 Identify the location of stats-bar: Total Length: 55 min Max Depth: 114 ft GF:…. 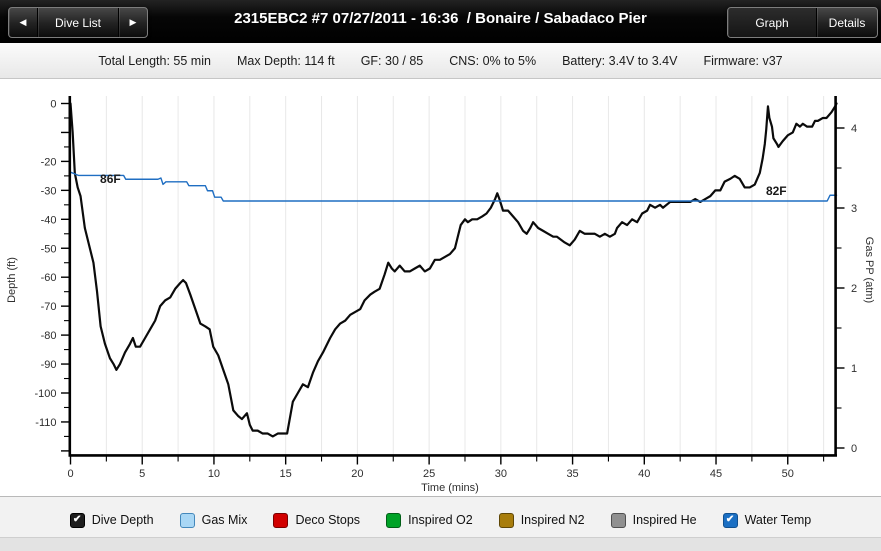
(440, 61).